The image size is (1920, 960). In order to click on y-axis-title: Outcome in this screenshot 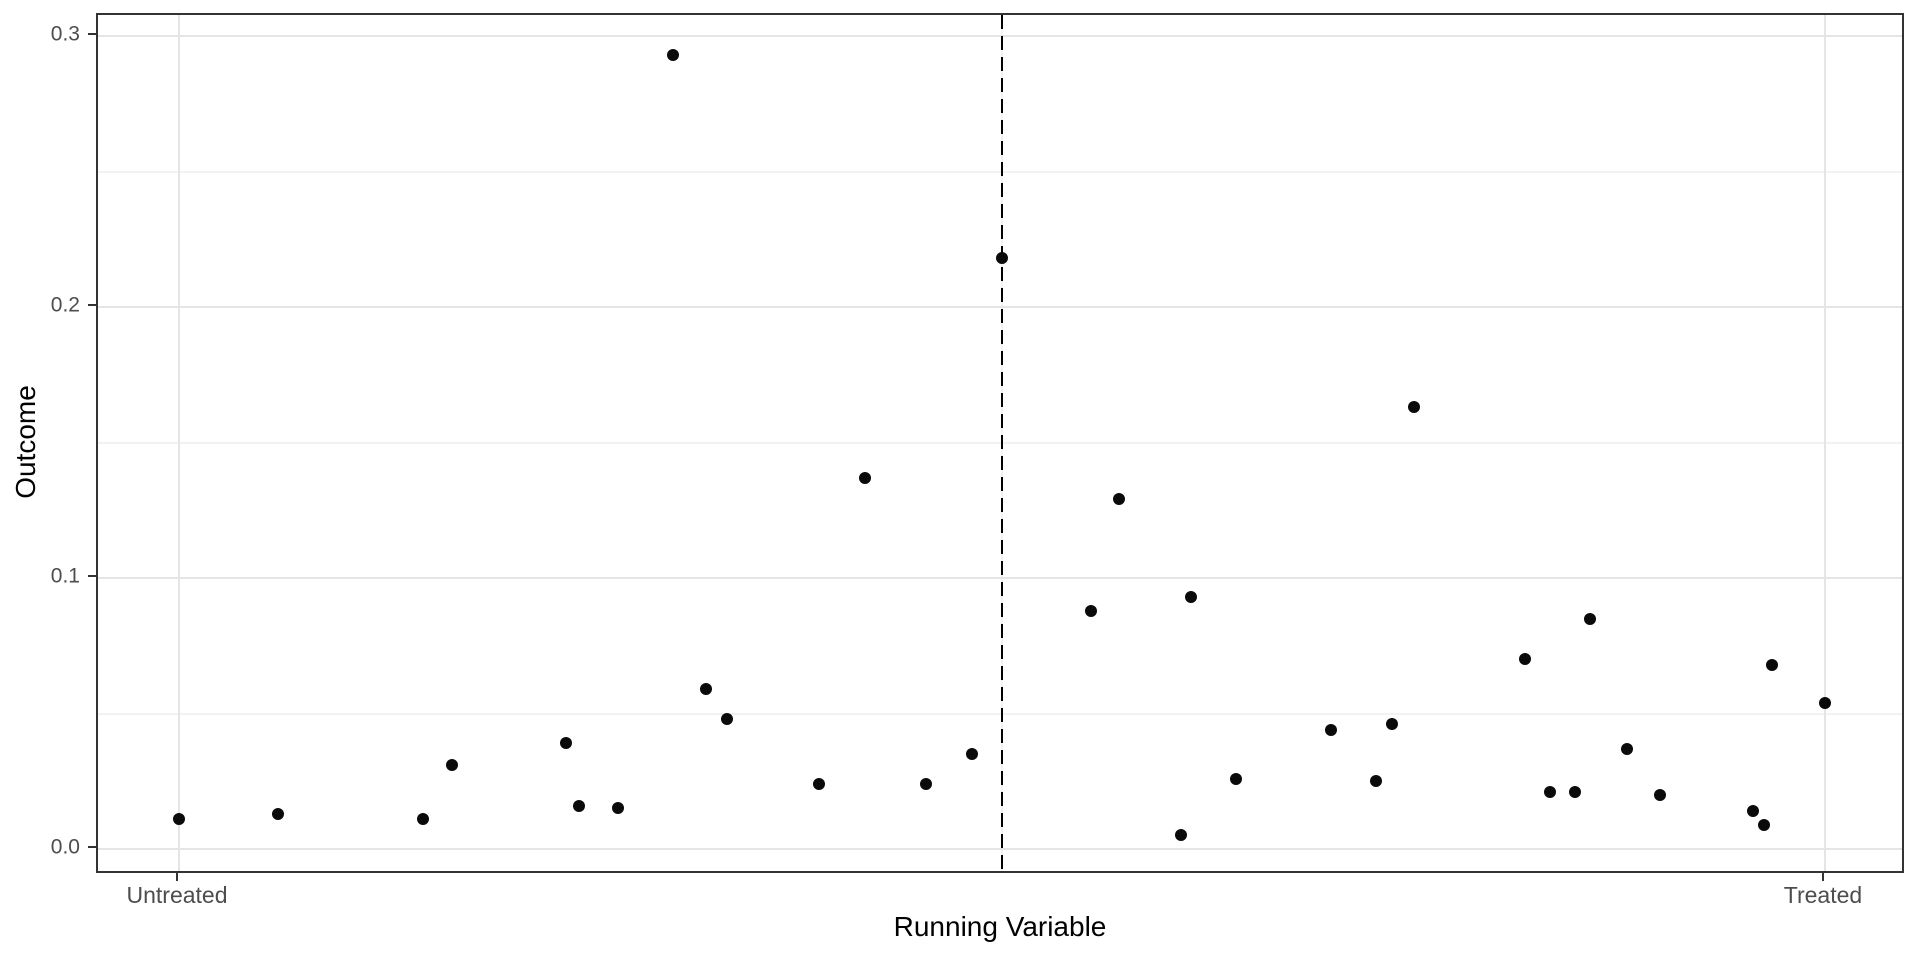, I will do `click(25, 442)`.